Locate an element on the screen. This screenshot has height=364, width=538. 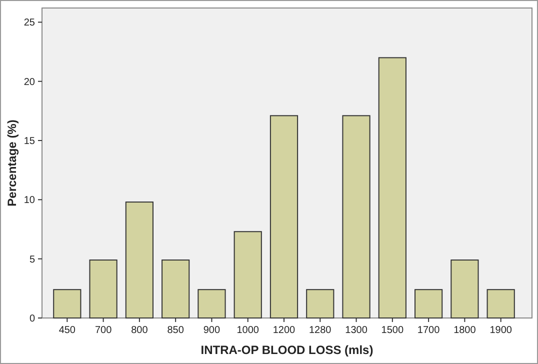
x-tick-label: 1200 is located at coordinates (284, 330).